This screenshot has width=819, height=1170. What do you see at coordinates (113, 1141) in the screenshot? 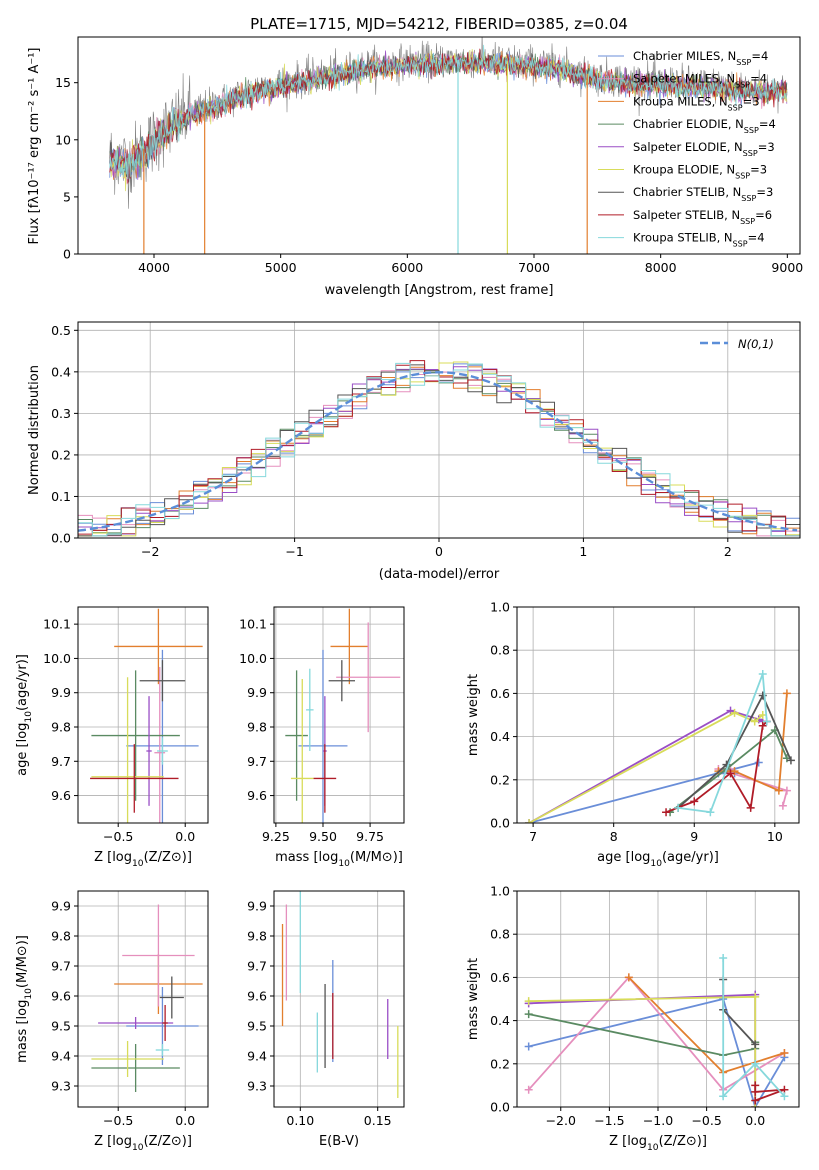
I see `mass_vs_Z-xlabel-base: Z [log` at bounding box center [113, 1141].